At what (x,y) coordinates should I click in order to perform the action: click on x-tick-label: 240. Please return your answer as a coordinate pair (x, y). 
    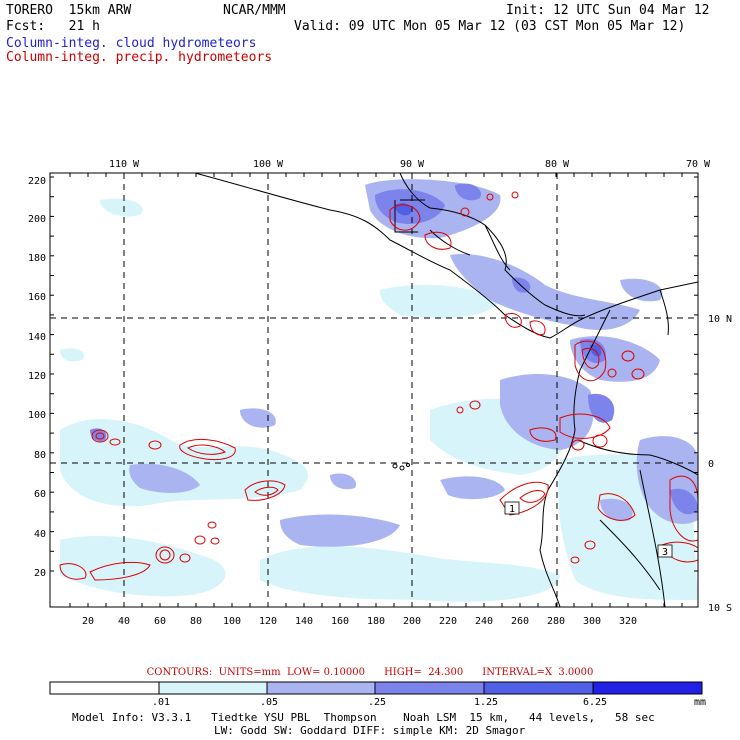
    Looking at the image, I should click on (484, 621).